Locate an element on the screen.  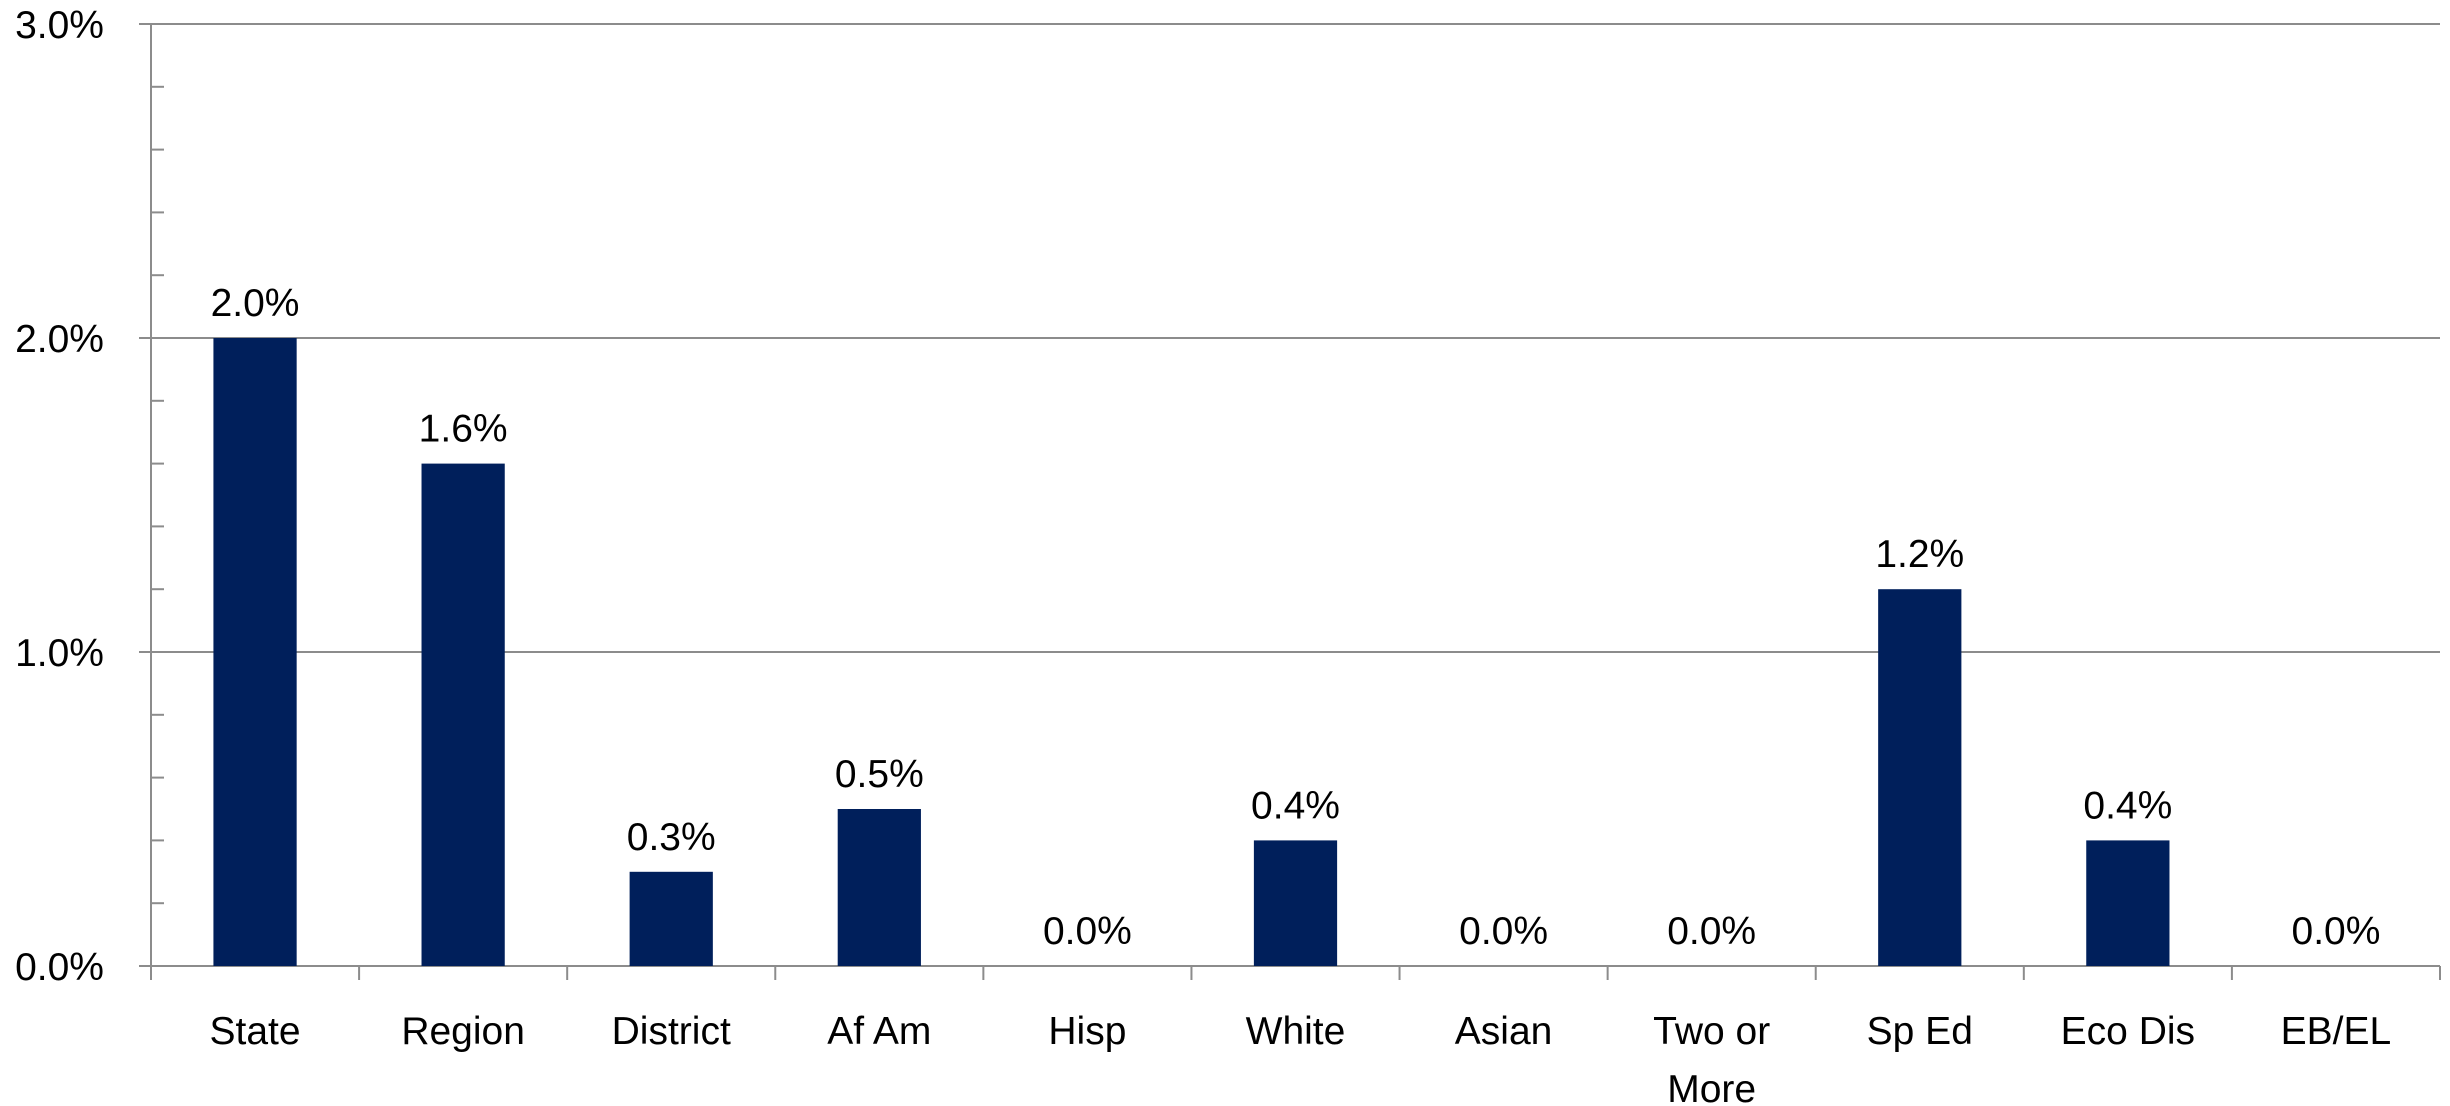
category-label-line: State is located at coordinates (255, 1031).